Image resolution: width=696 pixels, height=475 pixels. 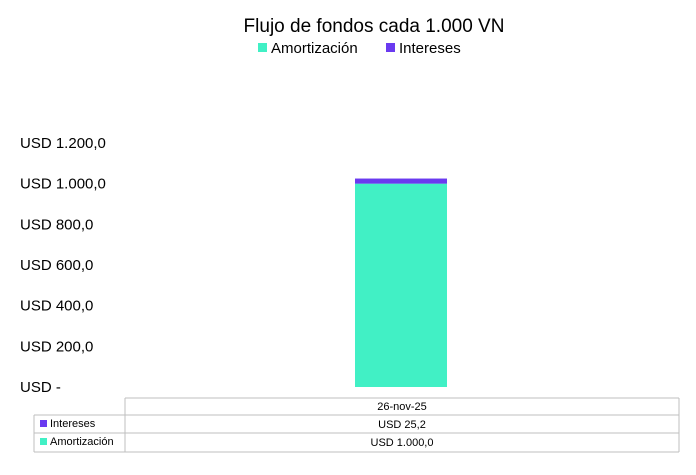 I want to click on y-tick-label: USD 800,0, so click(x=56, y=224).